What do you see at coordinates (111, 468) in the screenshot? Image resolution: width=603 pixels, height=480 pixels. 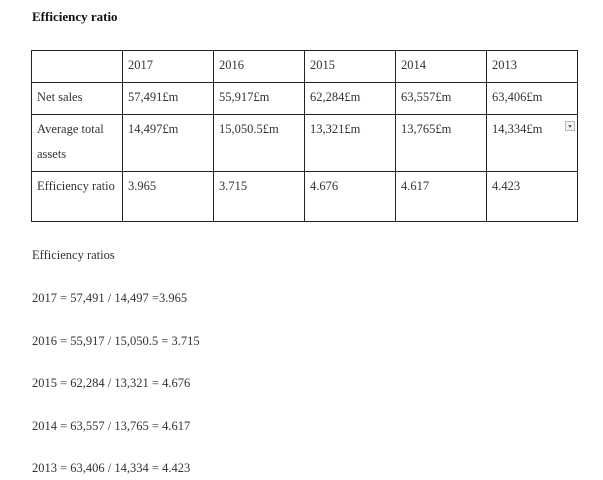 I see `calculation-line-2013: 2013 = 63,406 / 14,334 = 4.423` at bounding box center [111, 468].